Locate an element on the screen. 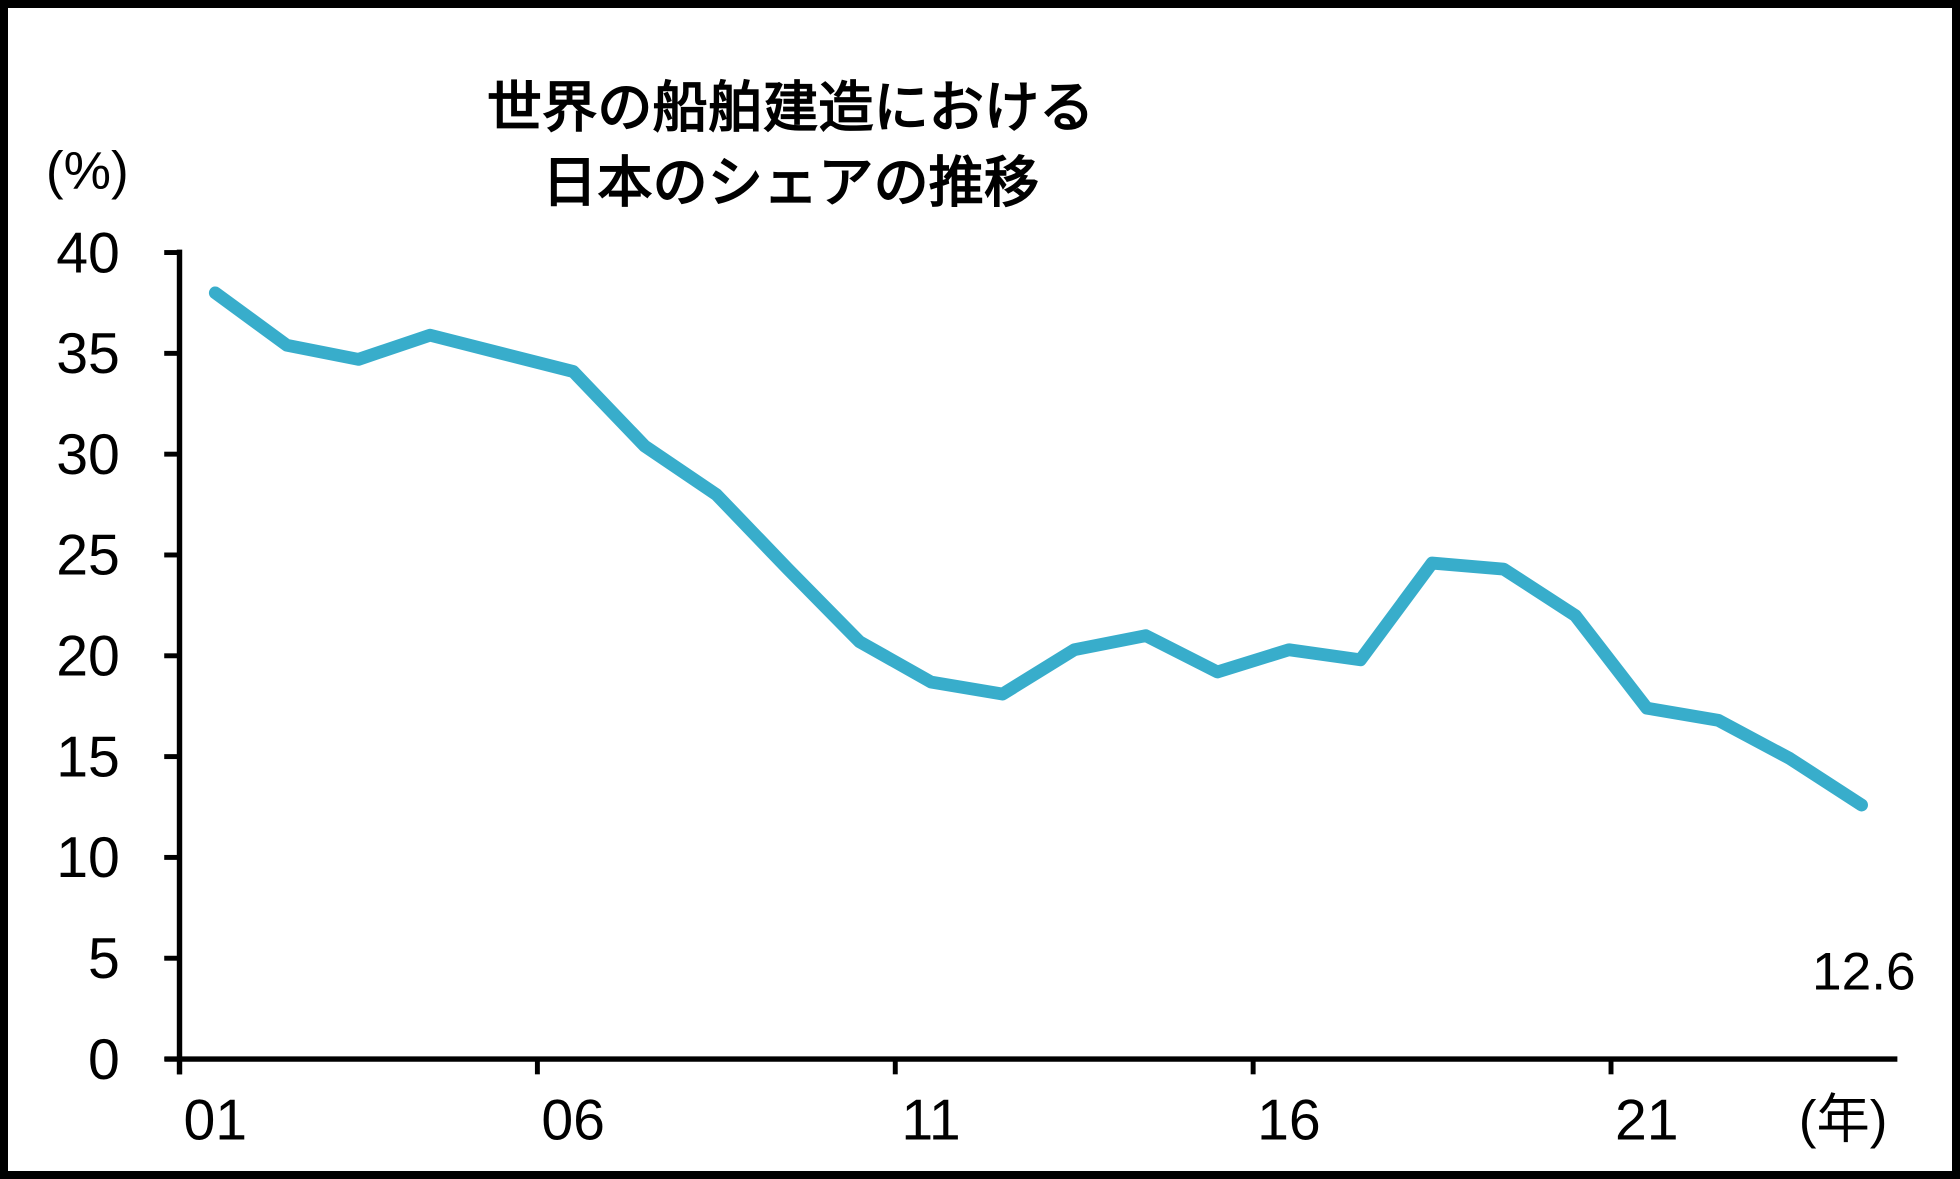  y-tick-label: 15 is located at coordinates (88, 757).